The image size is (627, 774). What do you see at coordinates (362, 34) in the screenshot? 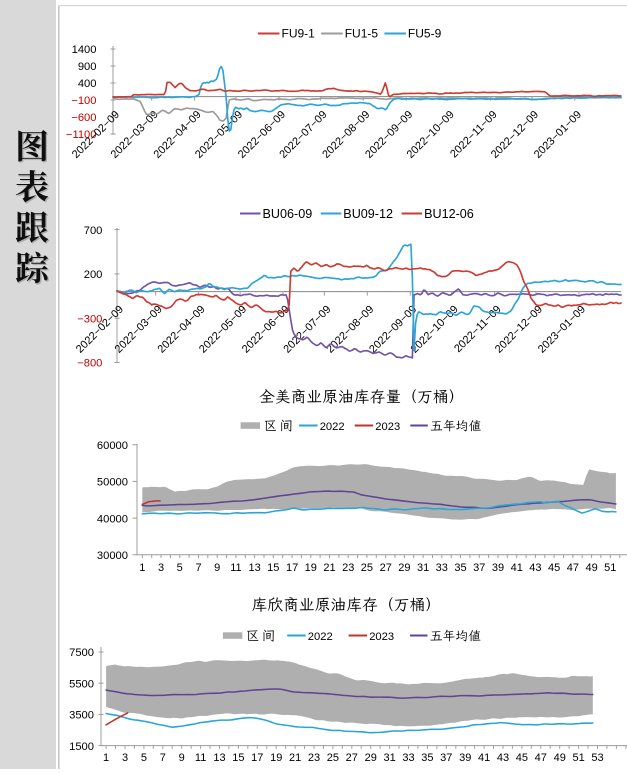
I see `svg-text: FU1-5` at bounding box center [362, 34].